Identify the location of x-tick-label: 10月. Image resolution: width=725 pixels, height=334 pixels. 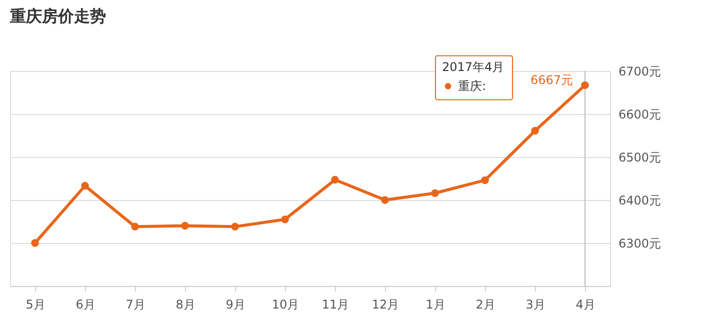
(286, 305).